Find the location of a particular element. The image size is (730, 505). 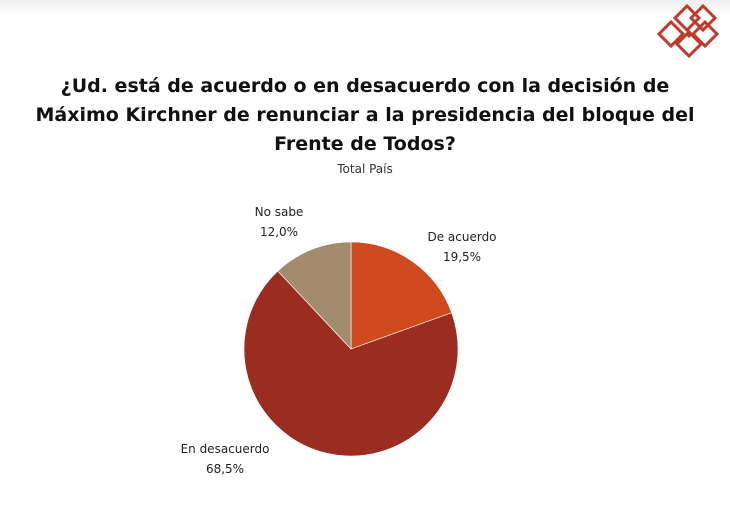

slice-value-label: 19,5% is located at coordinates (462, 257).